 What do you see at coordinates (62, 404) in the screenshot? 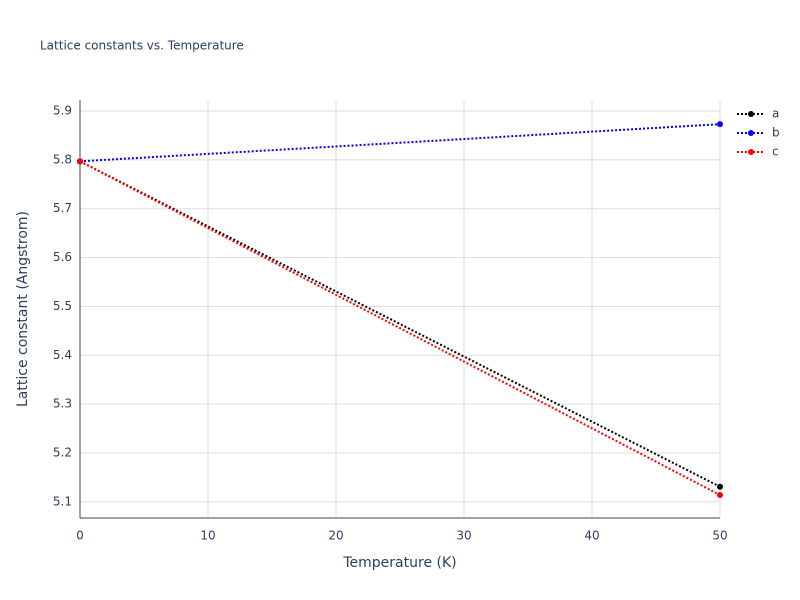
I see `y-tick-label: 5.3` at bounding box center [62, 404].